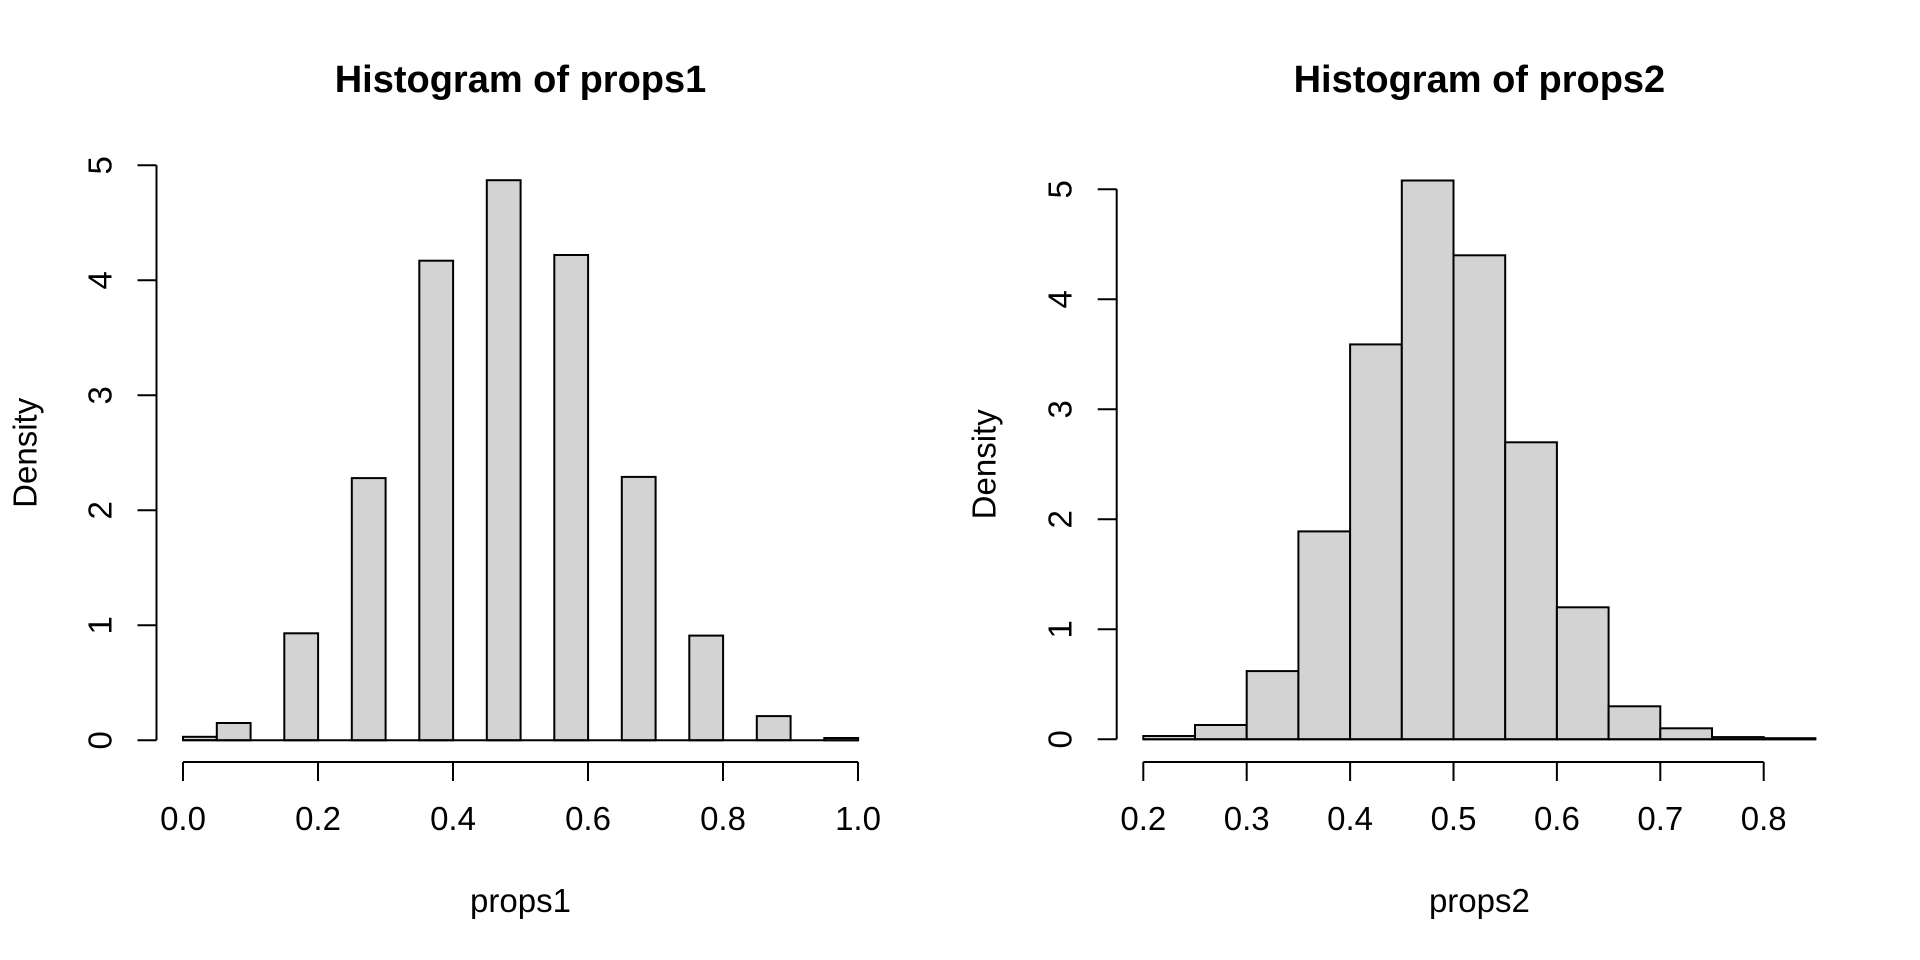 The image size is (1920, 960). Describe the element at coordinates (858, 818) in the screenshot. I see `x-tick-label: 1.0` at that location.